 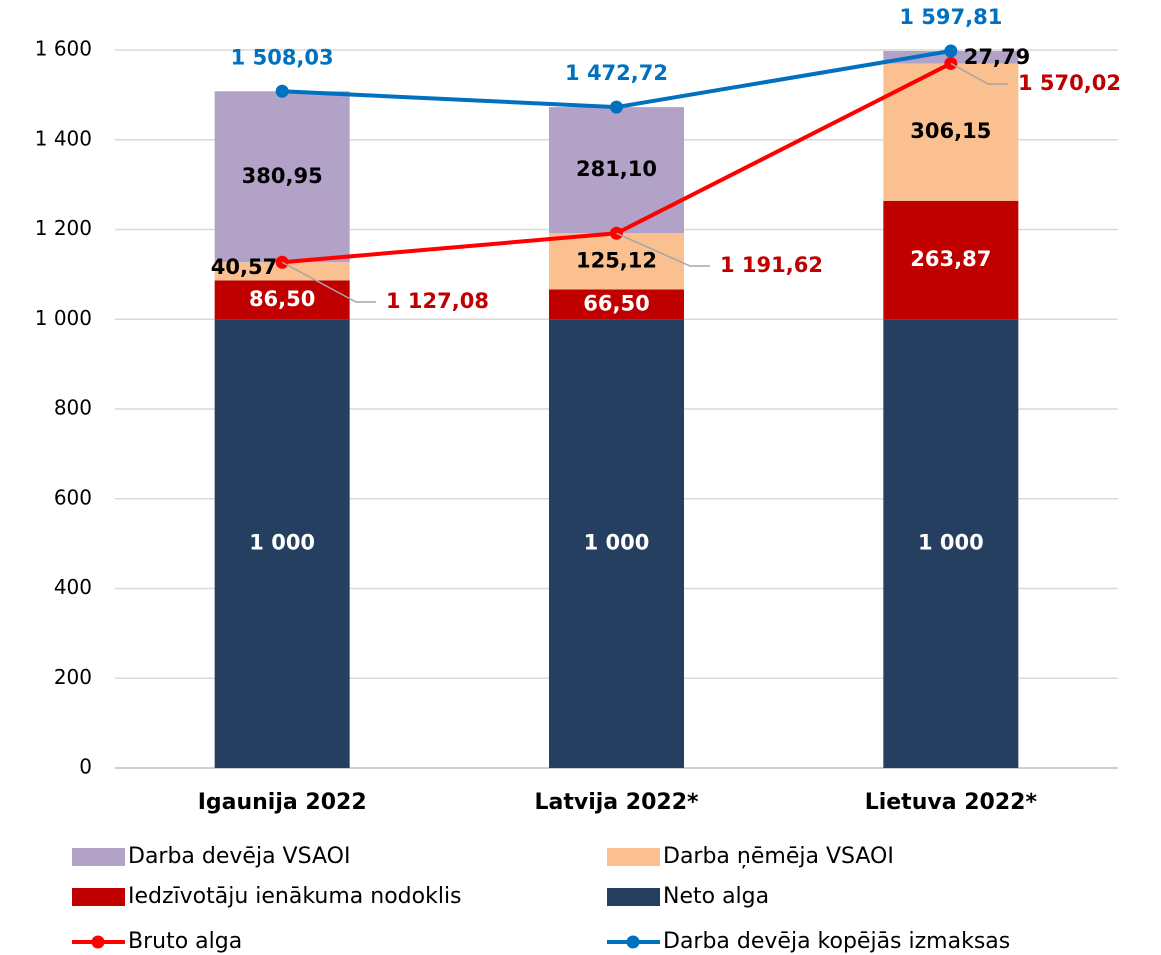 What do you see at coordinates (616, 169) in the screenshot?
I see `data-label: 281,10` at bounding box center [616, 169].